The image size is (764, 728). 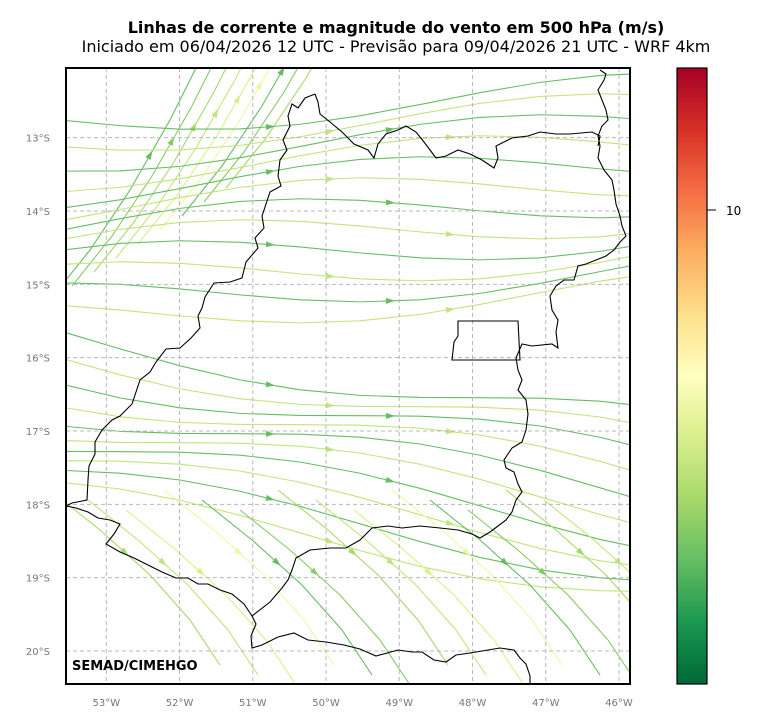 I want to click on lat-tick-label: 14°S, so click(x=38, y=212).